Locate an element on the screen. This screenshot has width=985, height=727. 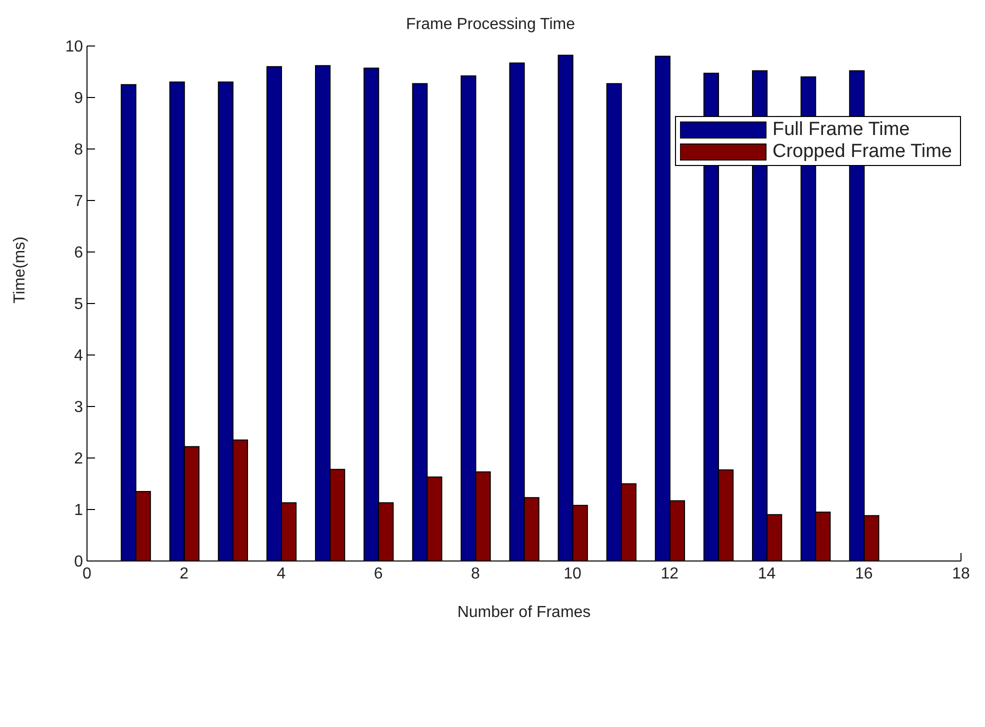
x-tick-label: 2 is located at coordinates (184, 573).